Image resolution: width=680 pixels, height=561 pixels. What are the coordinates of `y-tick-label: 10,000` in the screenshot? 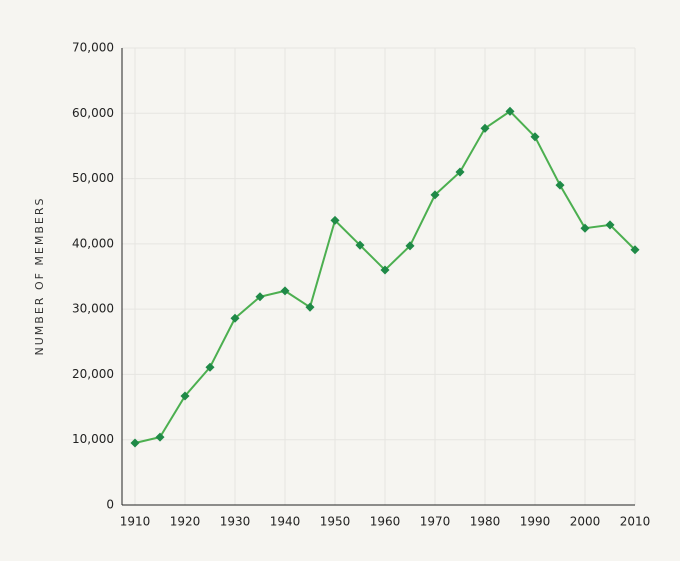 It's located at (93, 439).